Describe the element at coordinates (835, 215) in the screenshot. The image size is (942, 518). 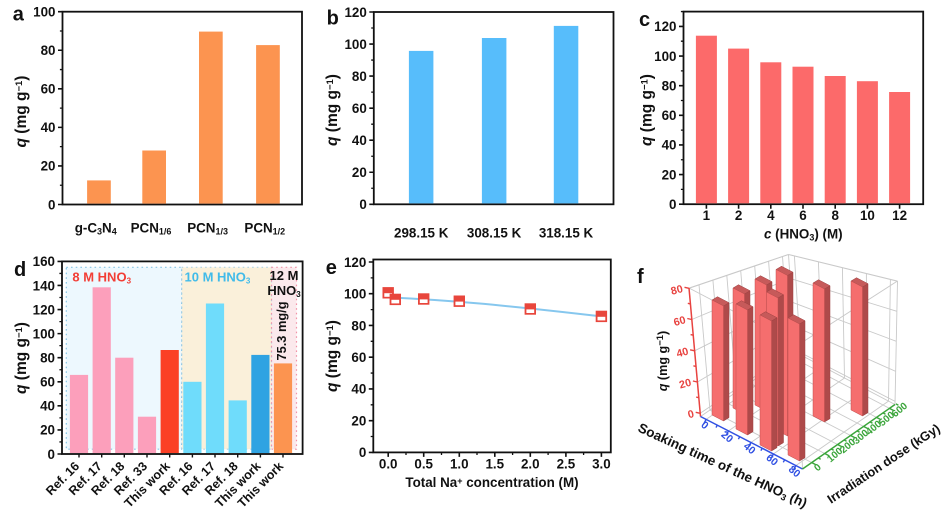
I see `svg-text: 8` at that location.